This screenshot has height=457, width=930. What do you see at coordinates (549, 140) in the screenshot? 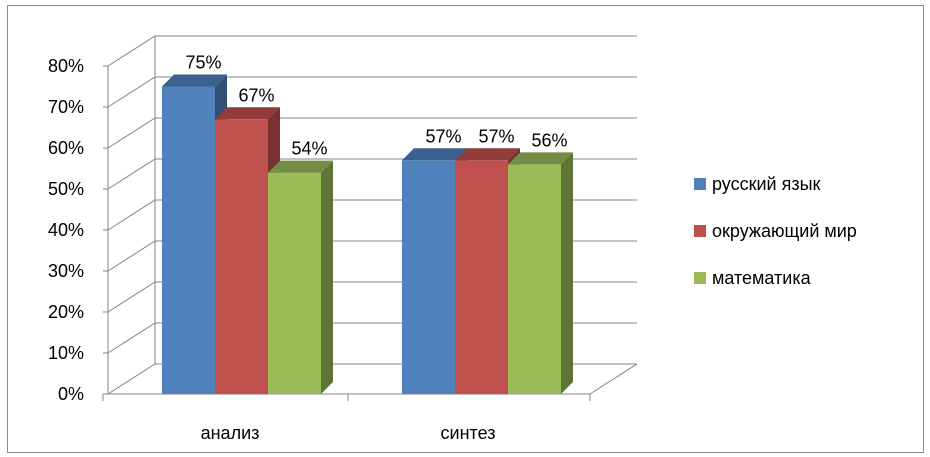
I see `data-label: 56%` at bounding box center [549, 140].